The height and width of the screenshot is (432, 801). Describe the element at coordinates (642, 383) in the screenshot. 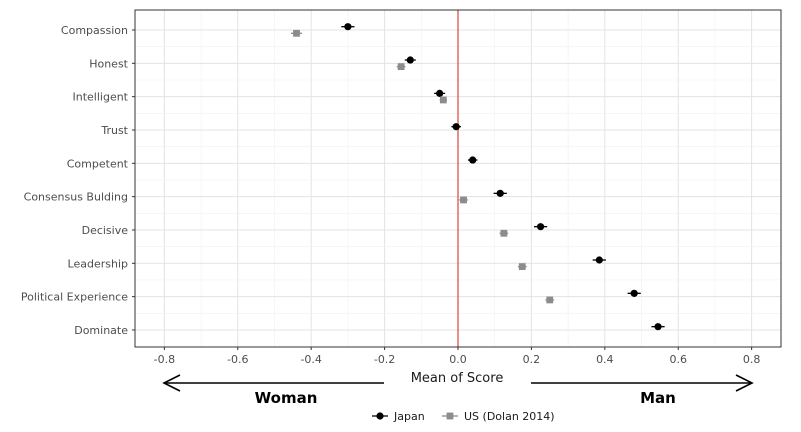

I see `man-direction-arrow` at that location.